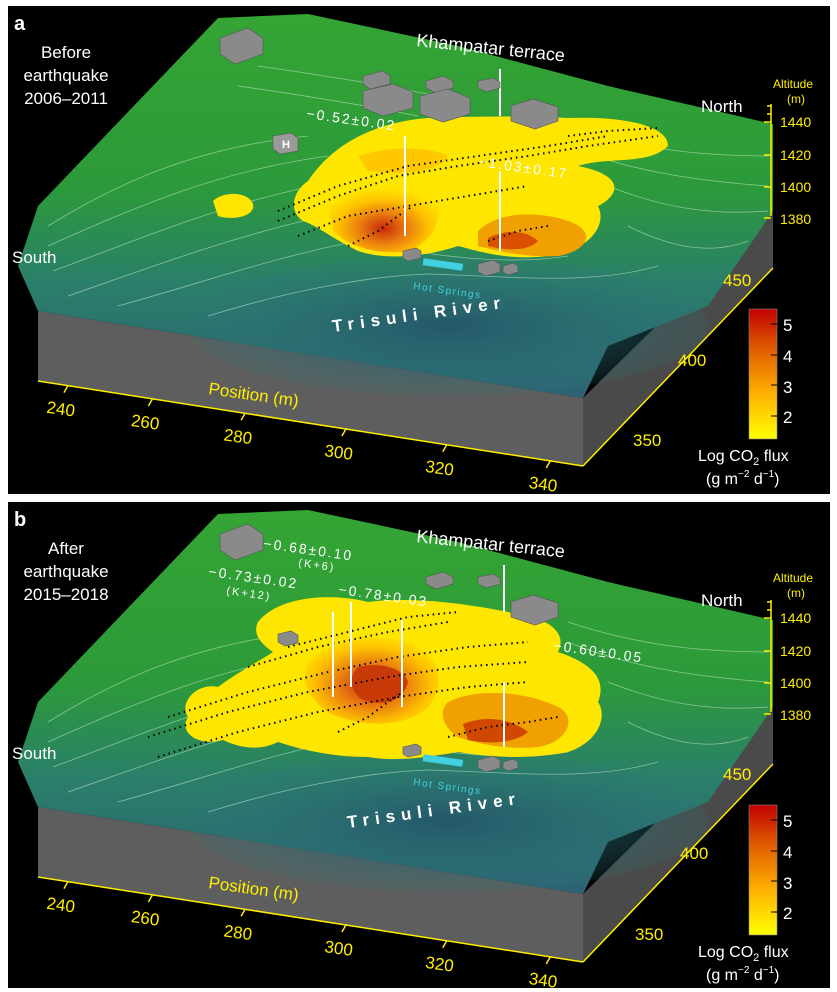 Image resolution: width=837 pixels, height=992 pixels. I want to click on altitude-tick: 1440, so click(795, 618).